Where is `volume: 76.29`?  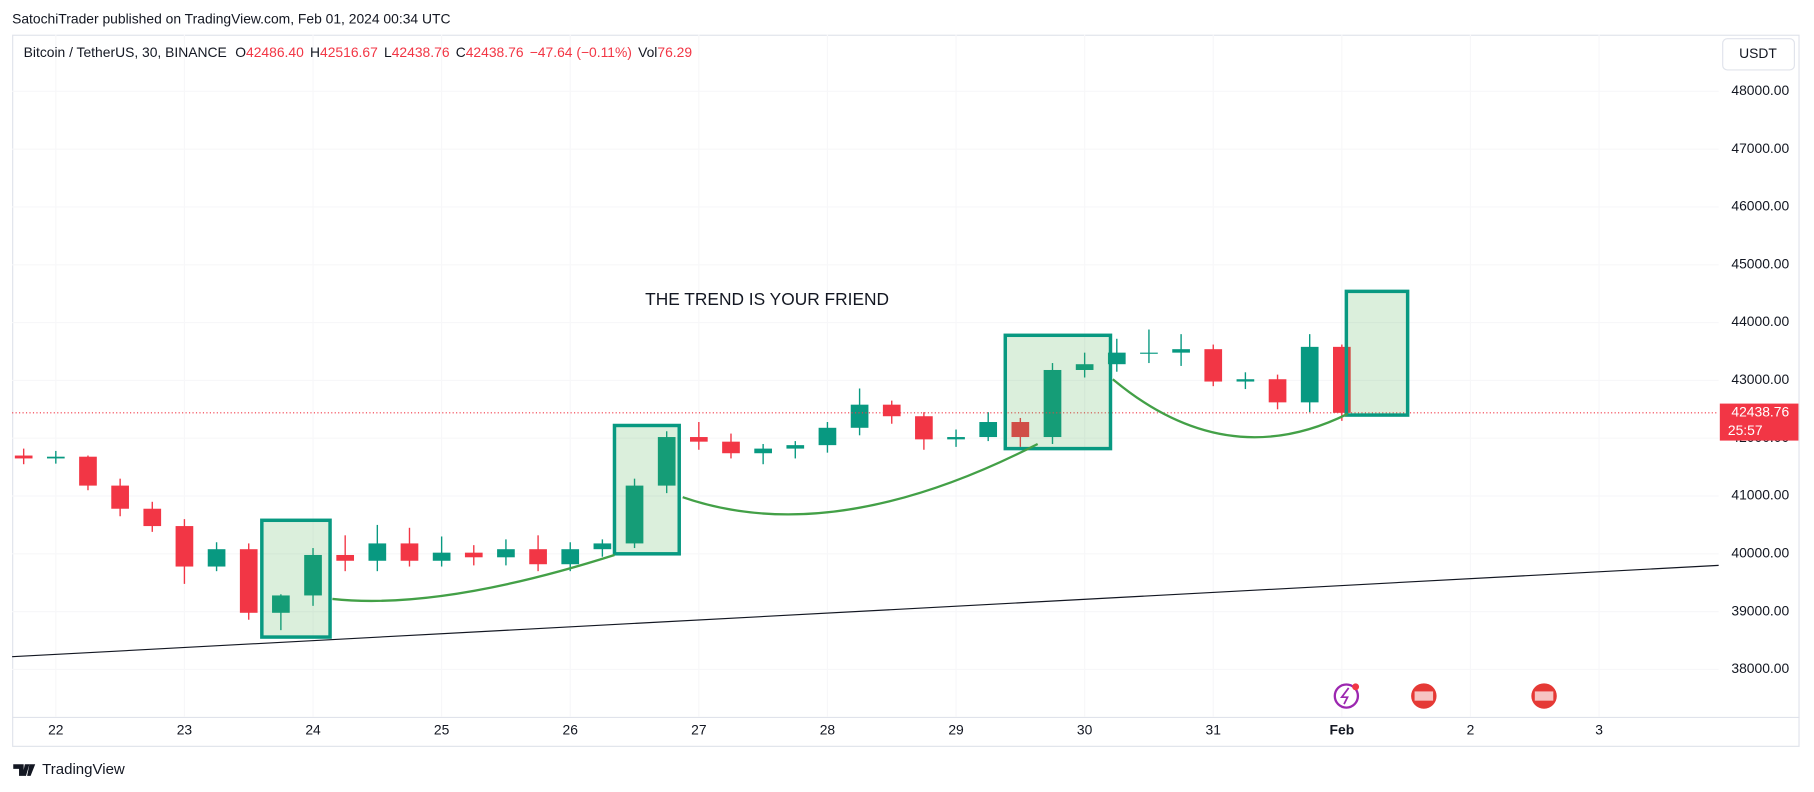
volume: 76.29 is located at coordinates (674, 52).